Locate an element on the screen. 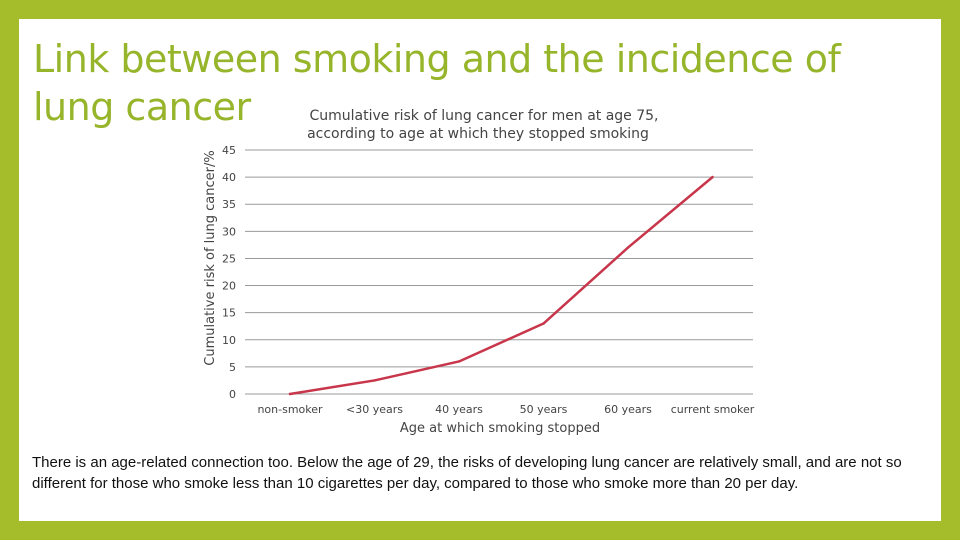 The height and width of the screenshot is (540, 960). x-tick-label: 40 years is located at coordinates (459, 409).